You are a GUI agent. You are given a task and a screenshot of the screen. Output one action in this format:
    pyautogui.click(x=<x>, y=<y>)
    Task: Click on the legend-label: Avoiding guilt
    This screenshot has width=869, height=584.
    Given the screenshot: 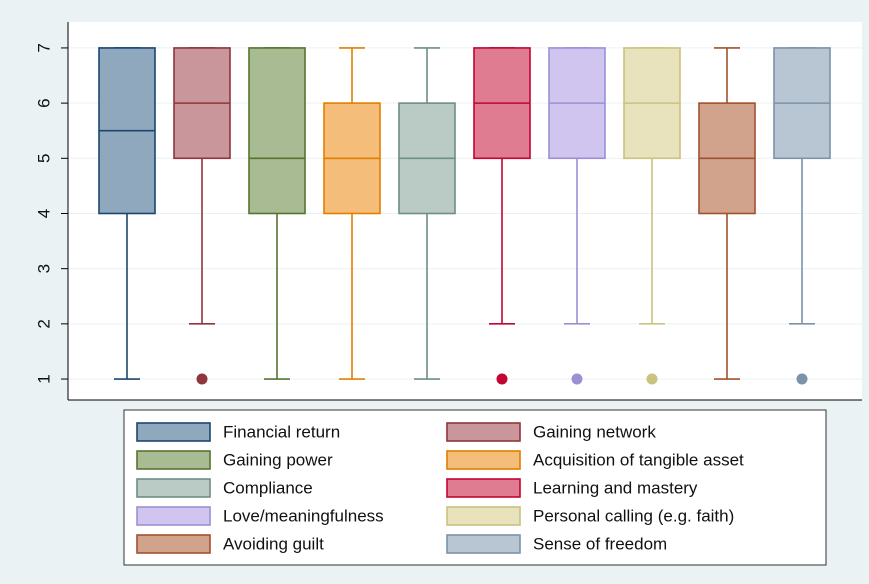 What is the action you would take?
    pyautogui.click(x=273, y=543)
    